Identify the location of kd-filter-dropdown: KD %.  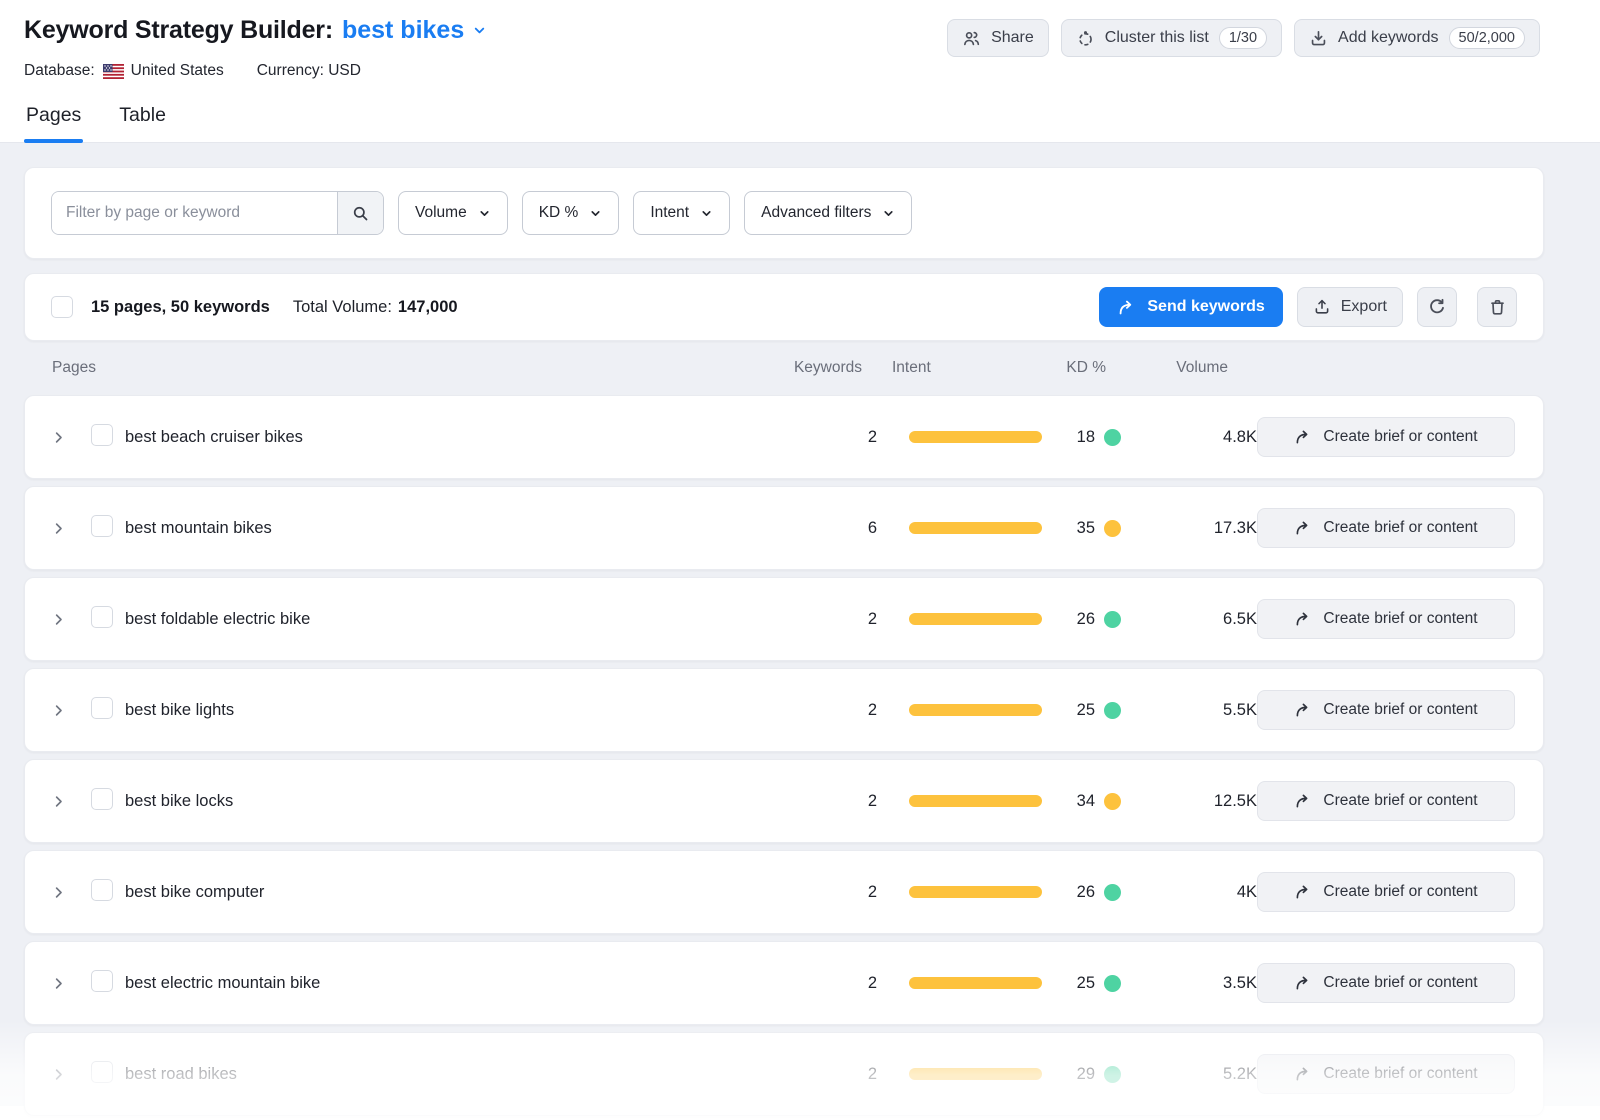
(570, 213).